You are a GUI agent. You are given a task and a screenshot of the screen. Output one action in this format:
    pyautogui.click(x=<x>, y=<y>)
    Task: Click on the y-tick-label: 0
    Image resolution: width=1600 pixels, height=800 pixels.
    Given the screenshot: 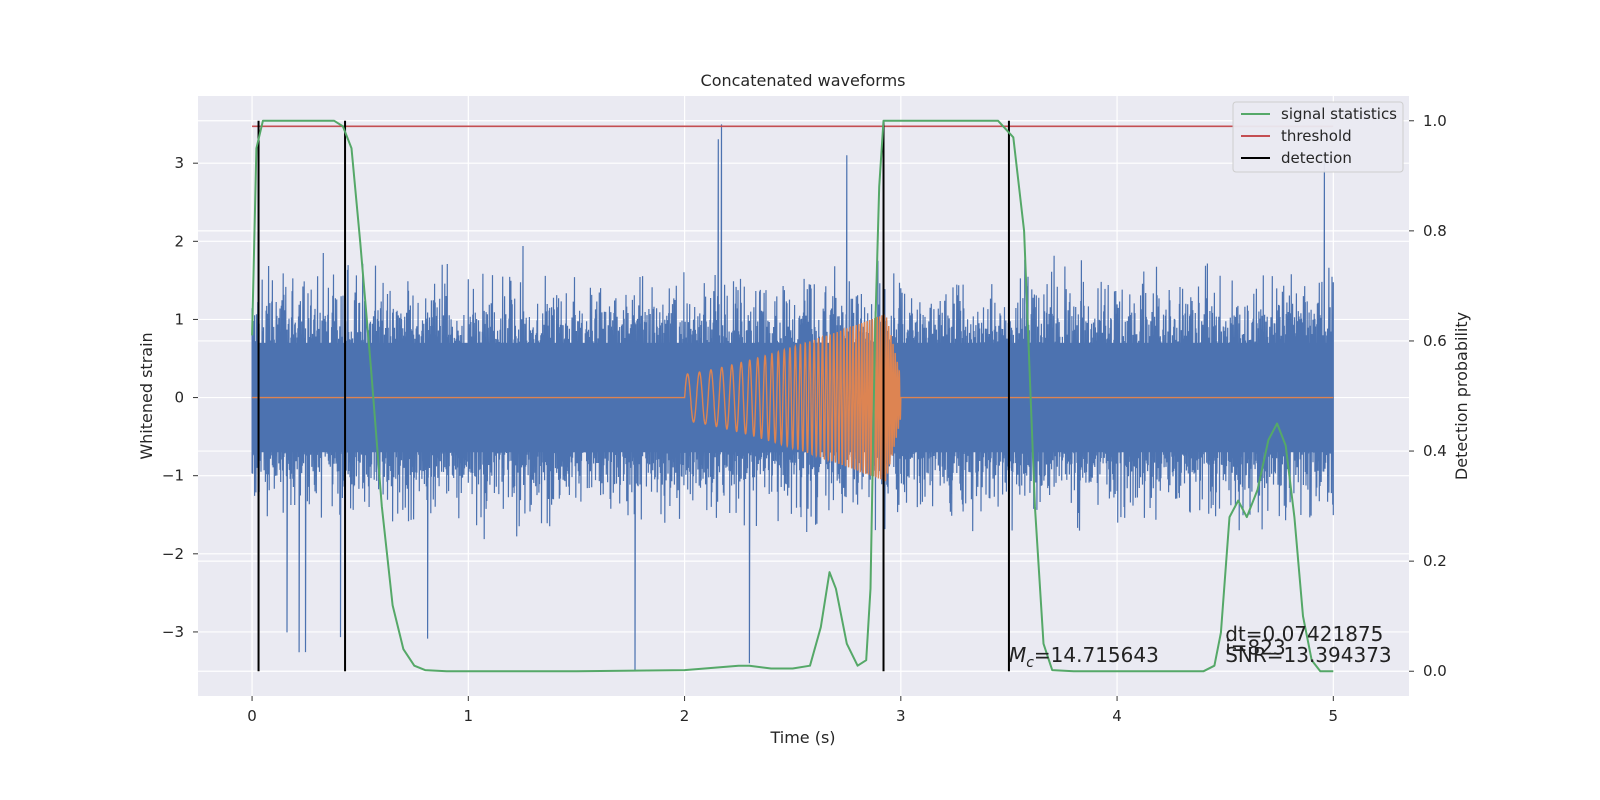 What is the action you would take?
    pyautogui.click(x=179, y=398)
    